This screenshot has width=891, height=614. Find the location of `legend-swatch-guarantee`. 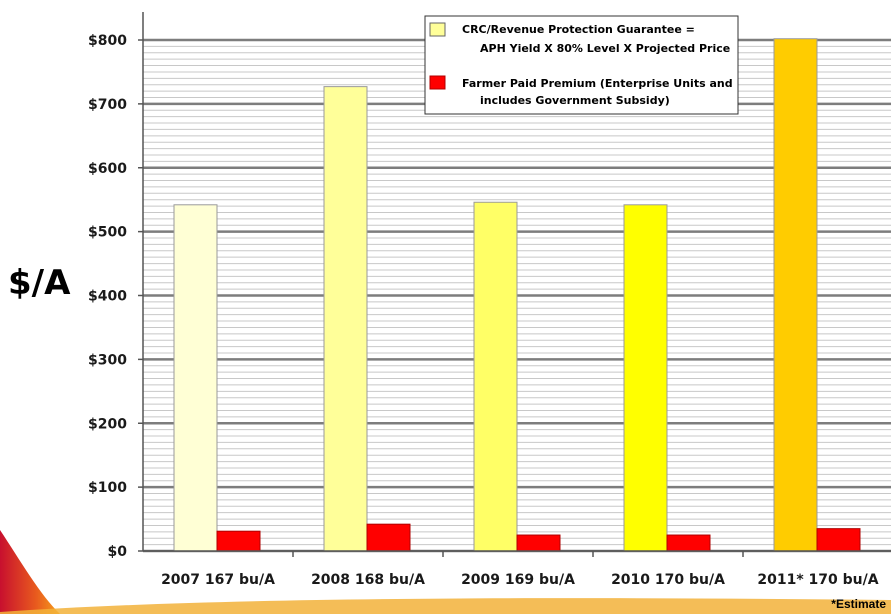

legend-swatch-guarantee is located at coordinates (437, 29).